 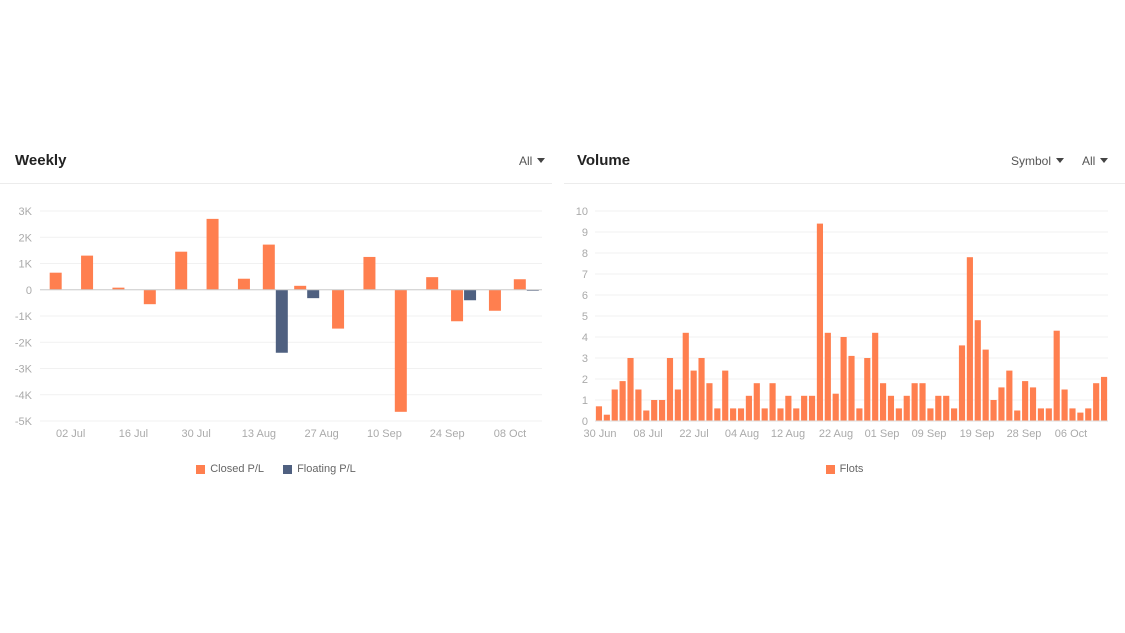 What do you see at coordinates (844, 162) in the screenshot?
I see `volume-header: Volume Symbol All` at bounding box center [844, 162].